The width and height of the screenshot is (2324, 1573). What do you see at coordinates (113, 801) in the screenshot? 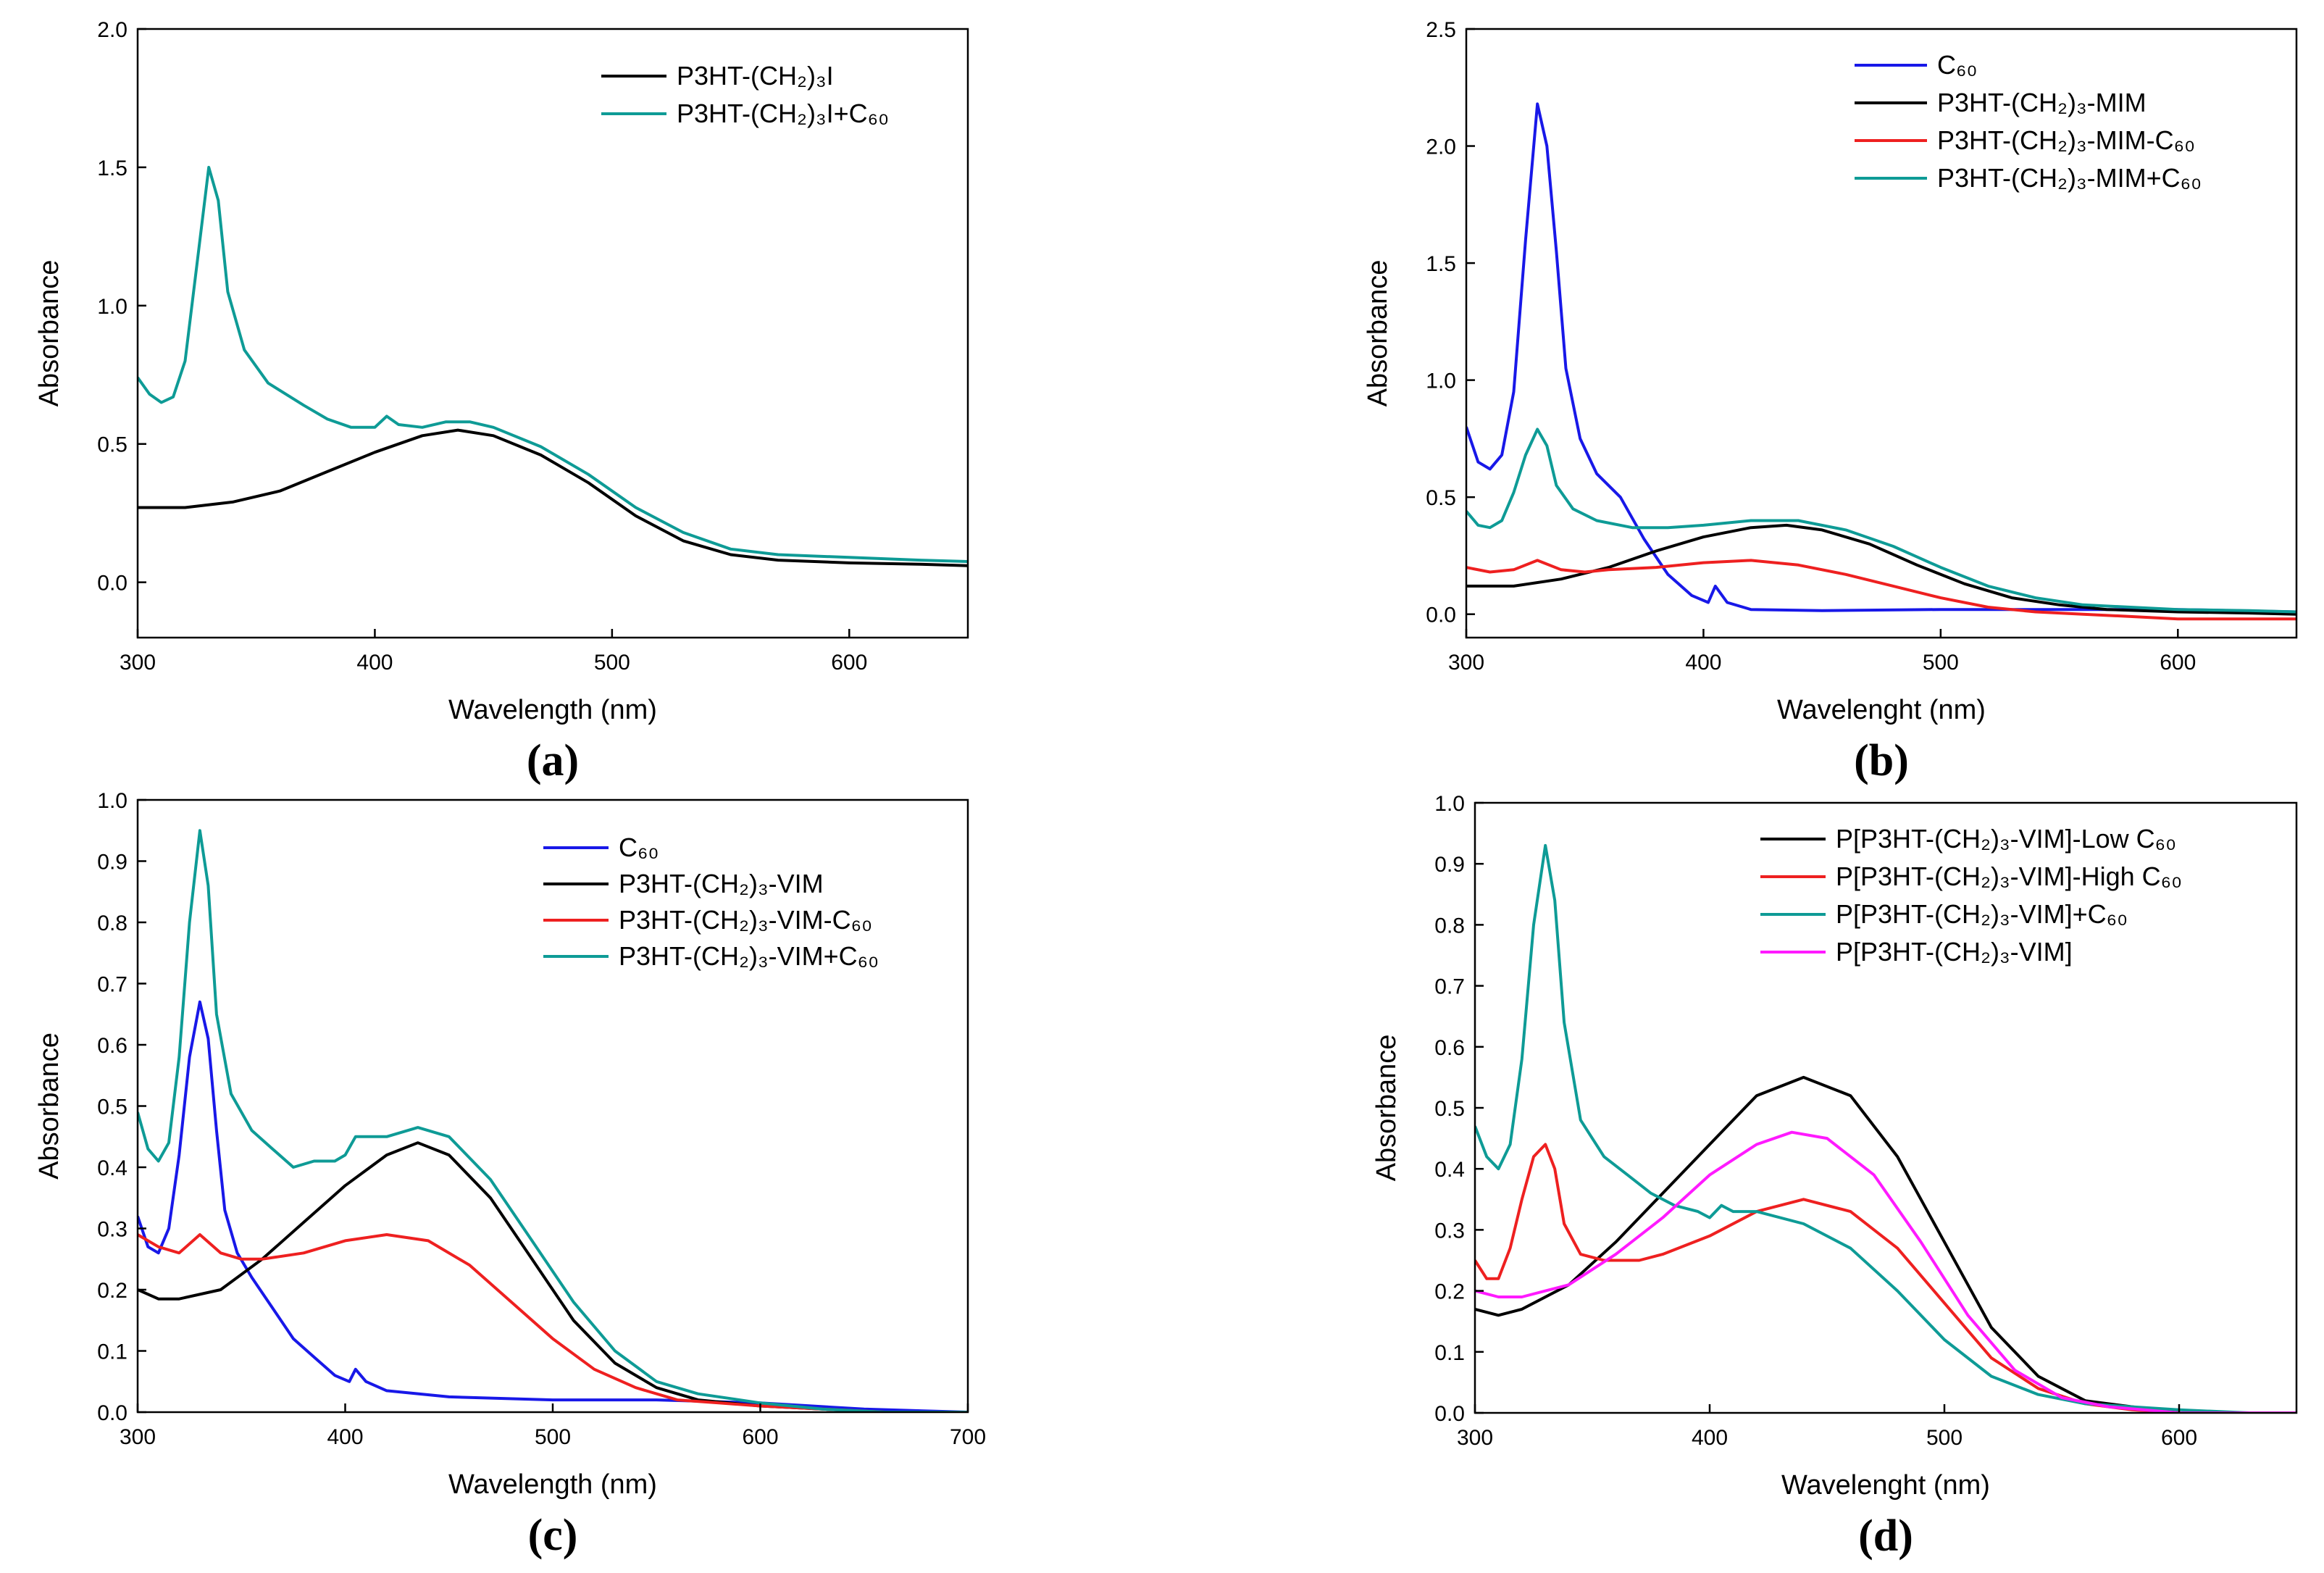
I see `panel-c-ytick-label: 1.0` at bounding box center [113, 801].